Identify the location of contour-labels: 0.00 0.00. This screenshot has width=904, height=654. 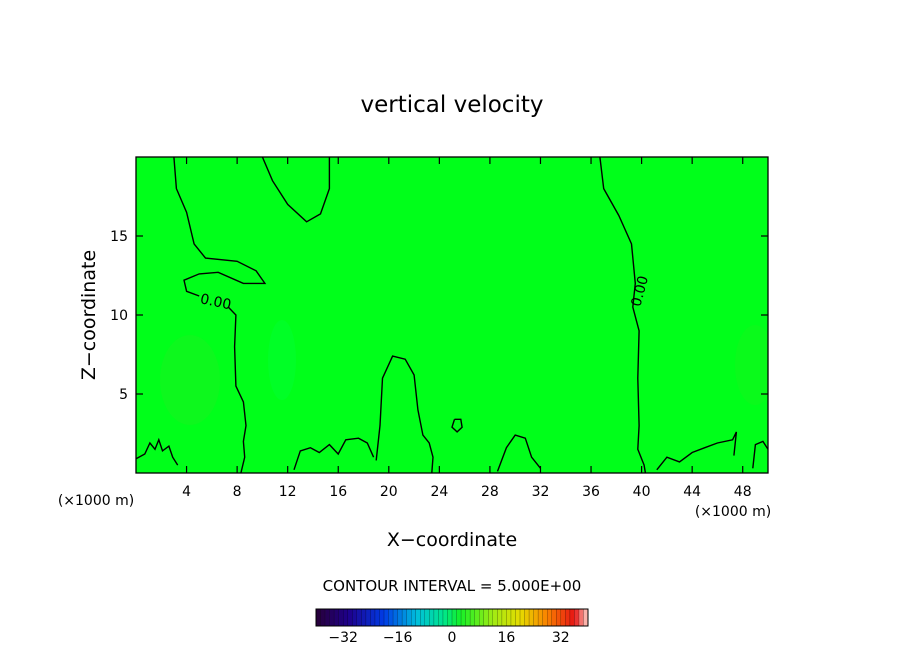
(425, 293).